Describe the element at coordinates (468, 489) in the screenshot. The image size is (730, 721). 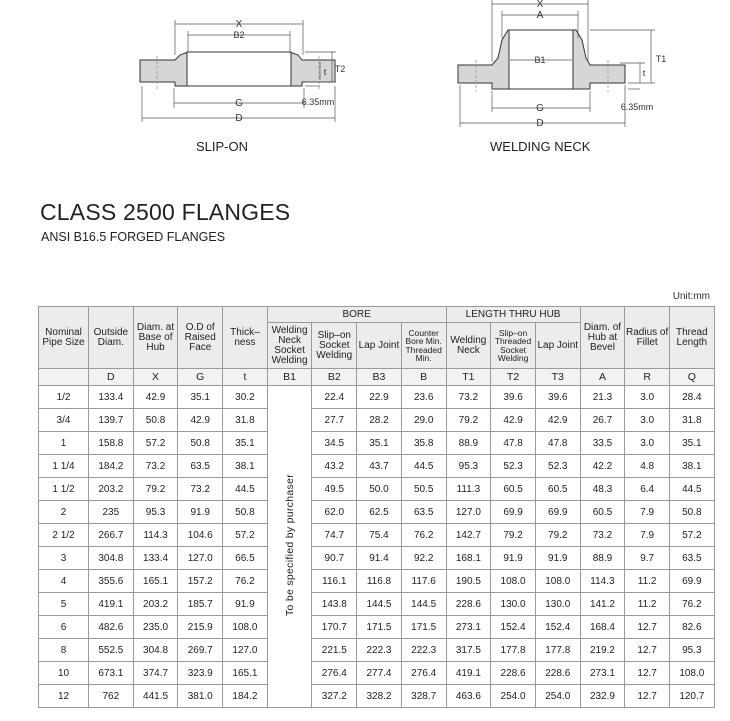
I see `table-cell: 111.3` at that location.